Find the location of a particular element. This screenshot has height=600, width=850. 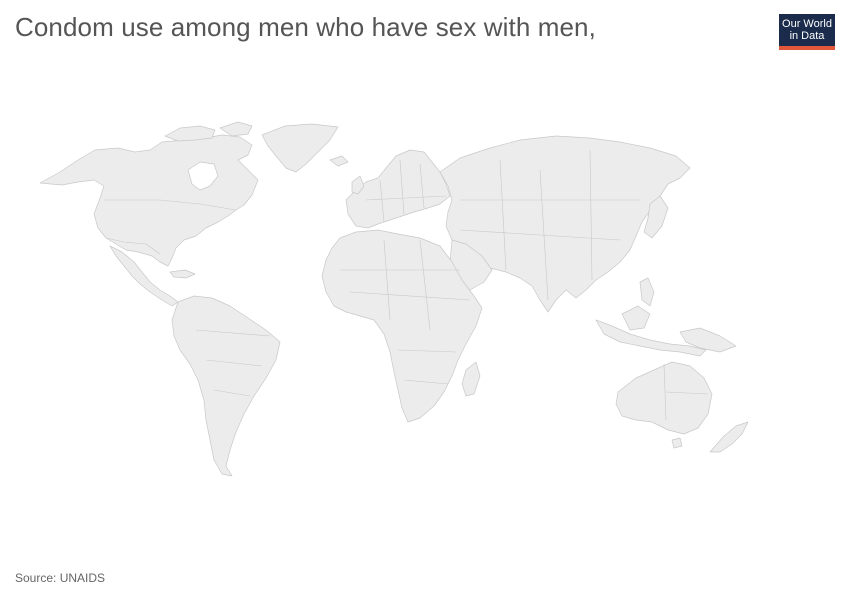

madagascar is located at coordinates (471, 379).